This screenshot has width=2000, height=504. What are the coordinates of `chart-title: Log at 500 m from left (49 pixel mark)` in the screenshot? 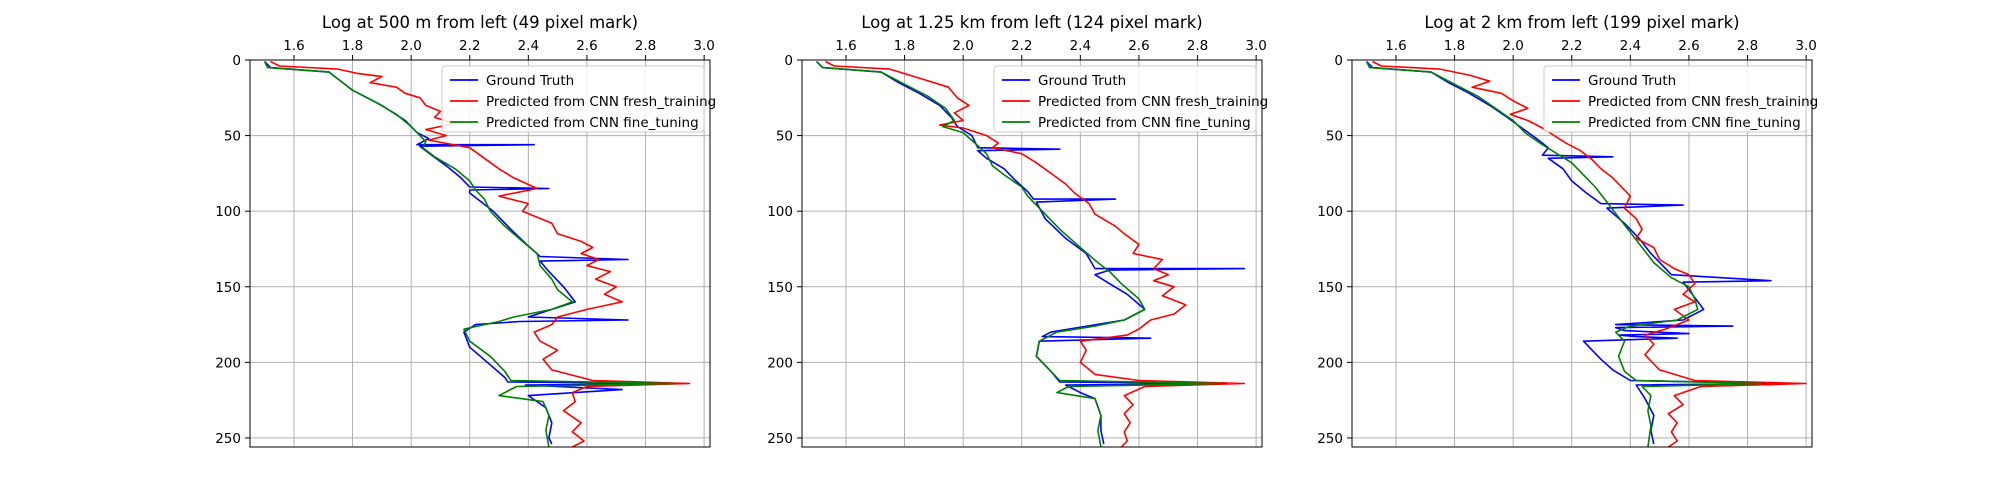 It's located at (480, 22).